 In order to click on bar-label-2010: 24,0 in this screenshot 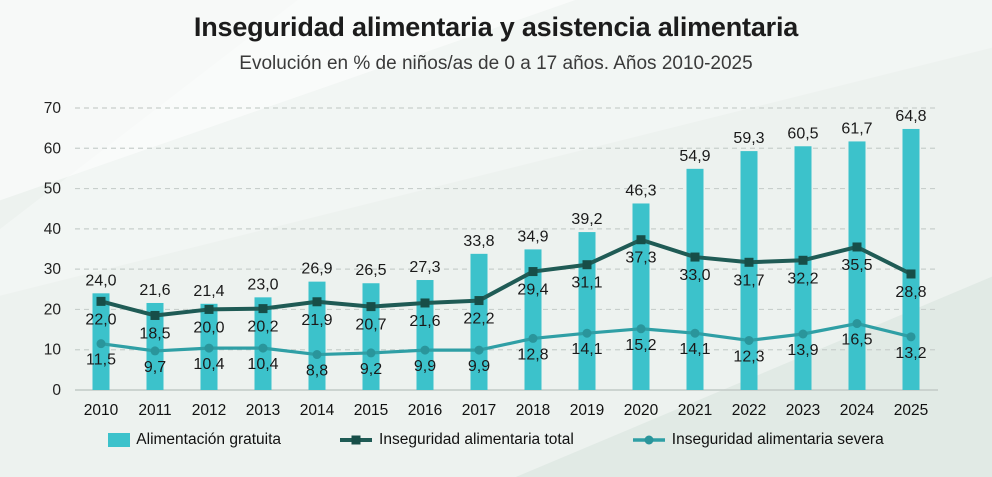, I will do `click(100, 280)`.